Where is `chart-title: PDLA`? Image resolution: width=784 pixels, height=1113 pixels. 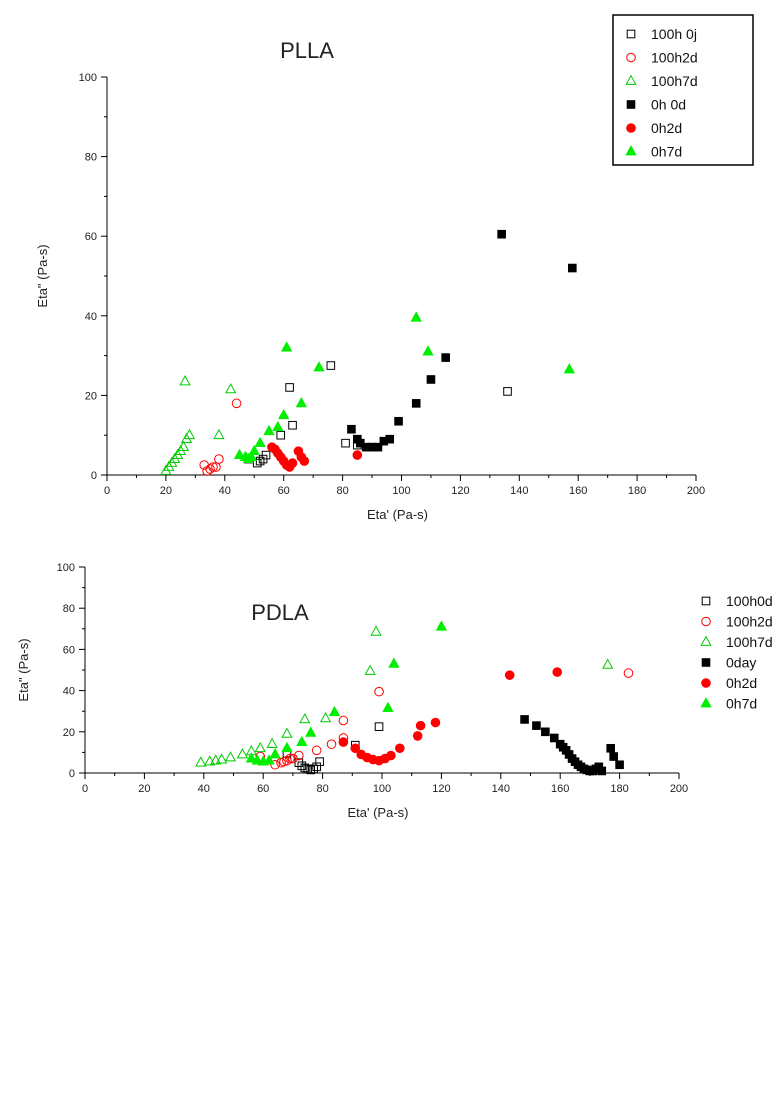 chart-title: PDLA is located at coordinates (280, 612).